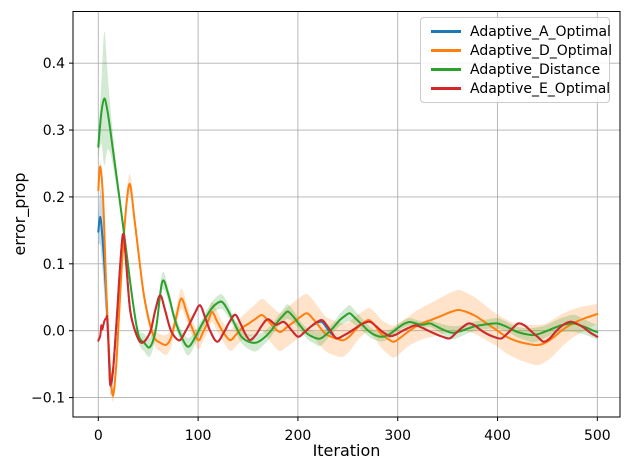 The width and height of the screenshot is (630, 470). Describe the element at coordinates (54, 131) in the screenshot. I see `y-tick-label-0.3: 0.3` at that location.